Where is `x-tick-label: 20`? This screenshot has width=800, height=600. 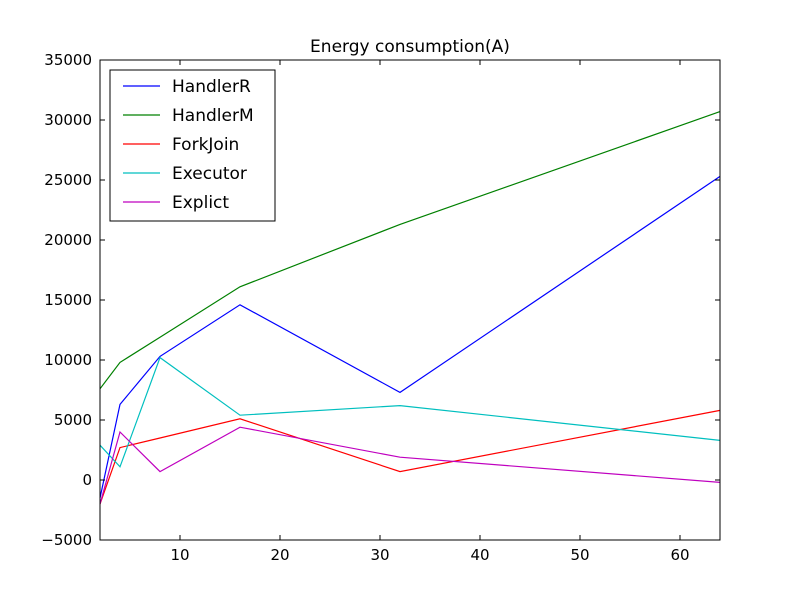
x-tick-label: 20 is located at coordinates (279, 555).